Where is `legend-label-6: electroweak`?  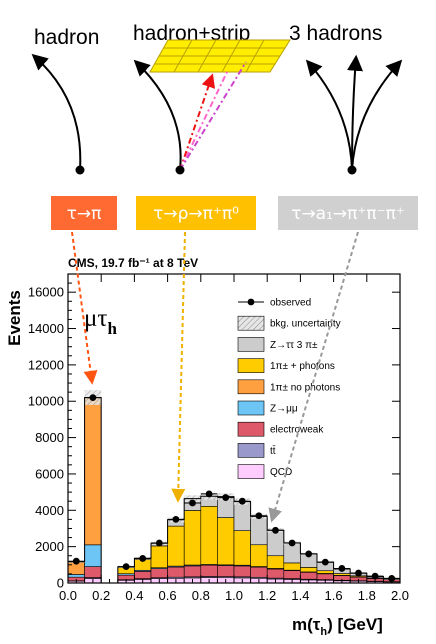 legend-label-6: electroweak is located at coordinates (297, 430).